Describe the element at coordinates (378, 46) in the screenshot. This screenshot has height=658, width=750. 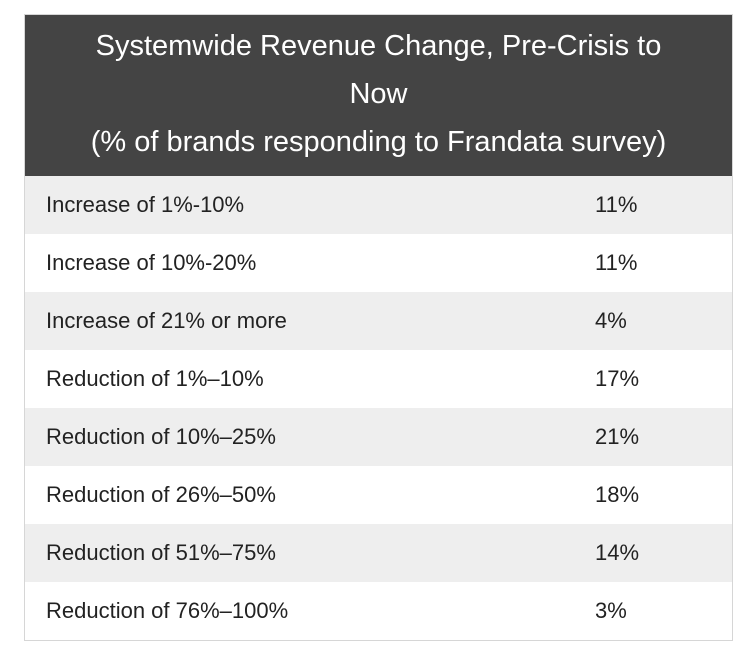
I see `table-title-line-1: Systemwide Revenue Change, Pre-Crisis to` at that location.